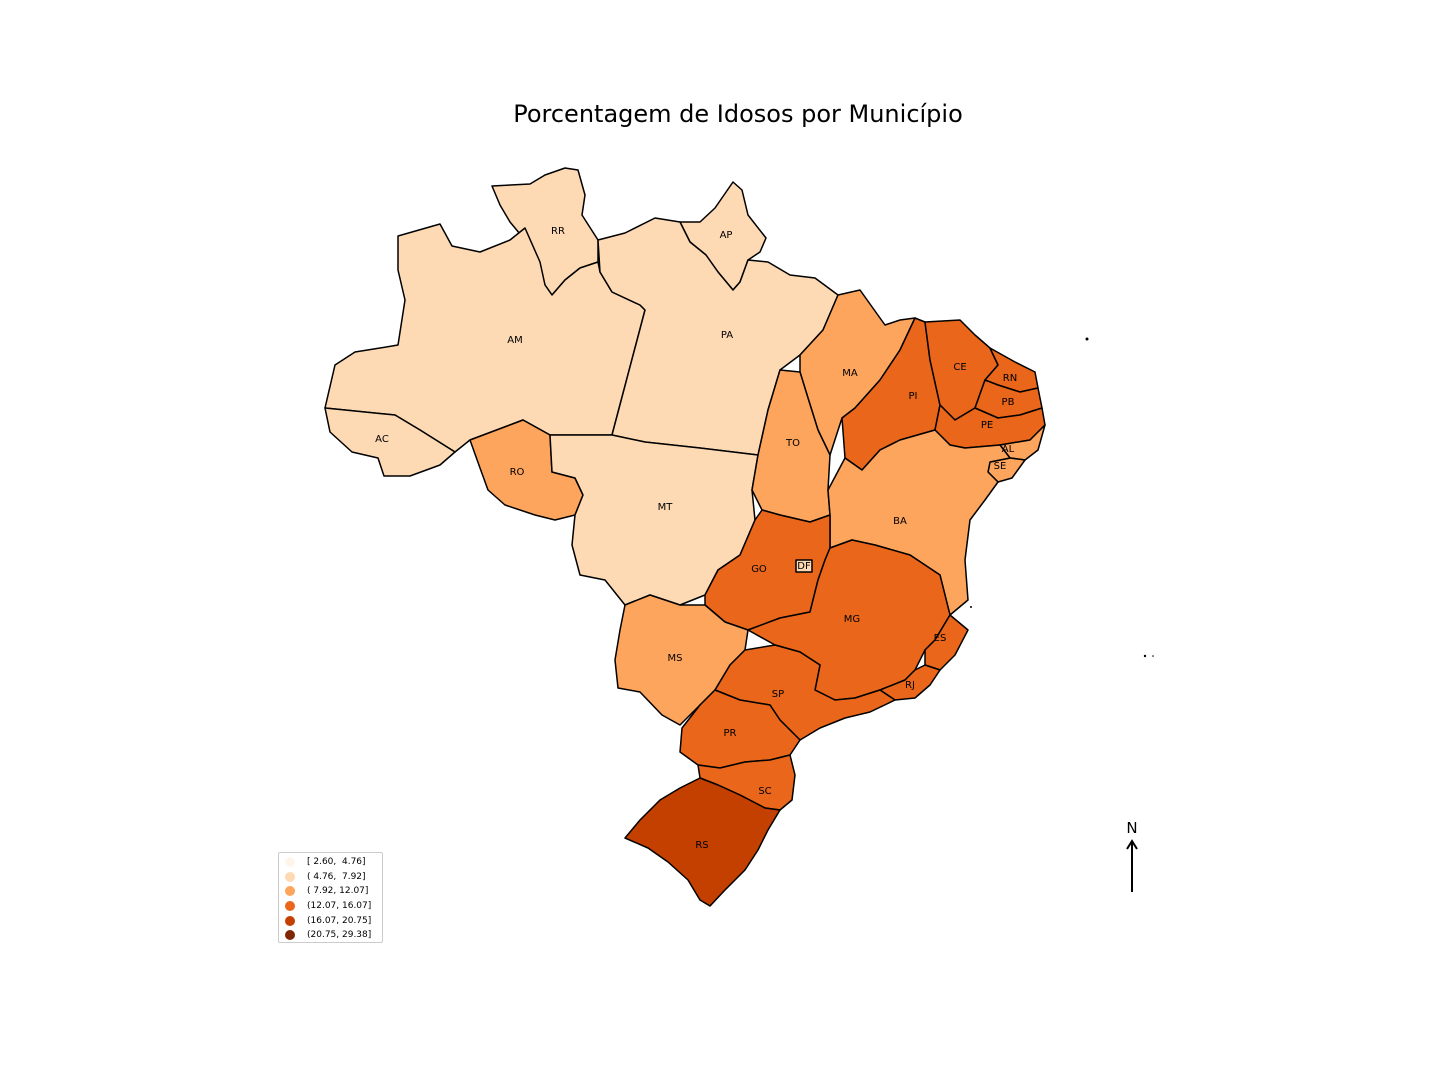 Image resolution: width=1440 pixels, height=1080 pixels. Describe the element at coordinates (701, 845) in the screenshot. I see `state-label-rs: RS` at that location.